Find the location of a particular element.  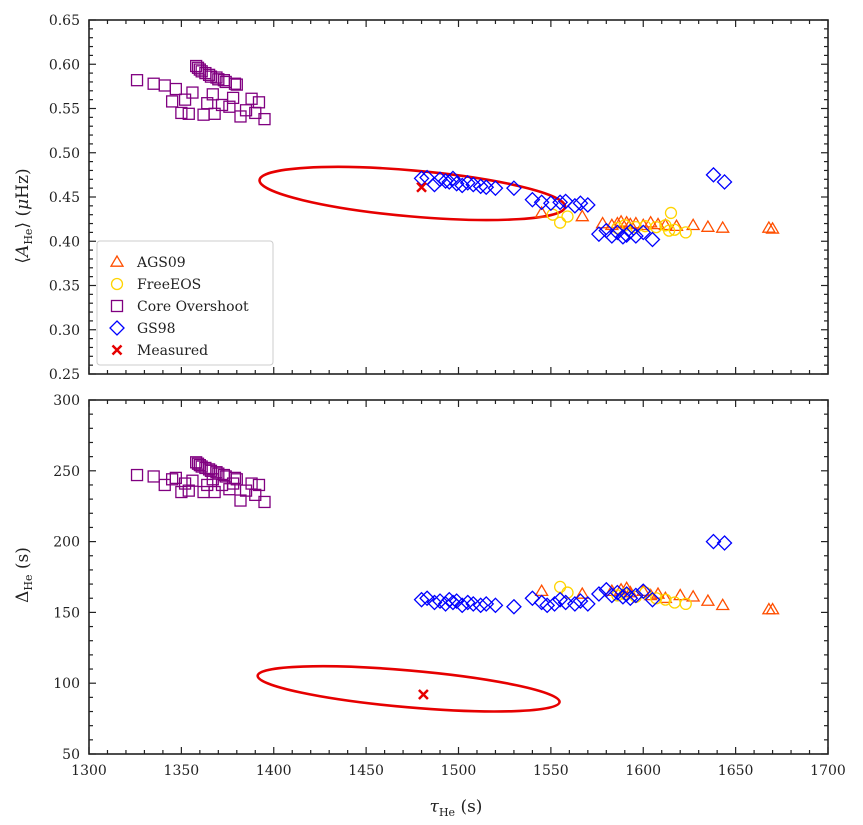

bottom-y-tick-label: 300 is located at coordinates (66, 401).